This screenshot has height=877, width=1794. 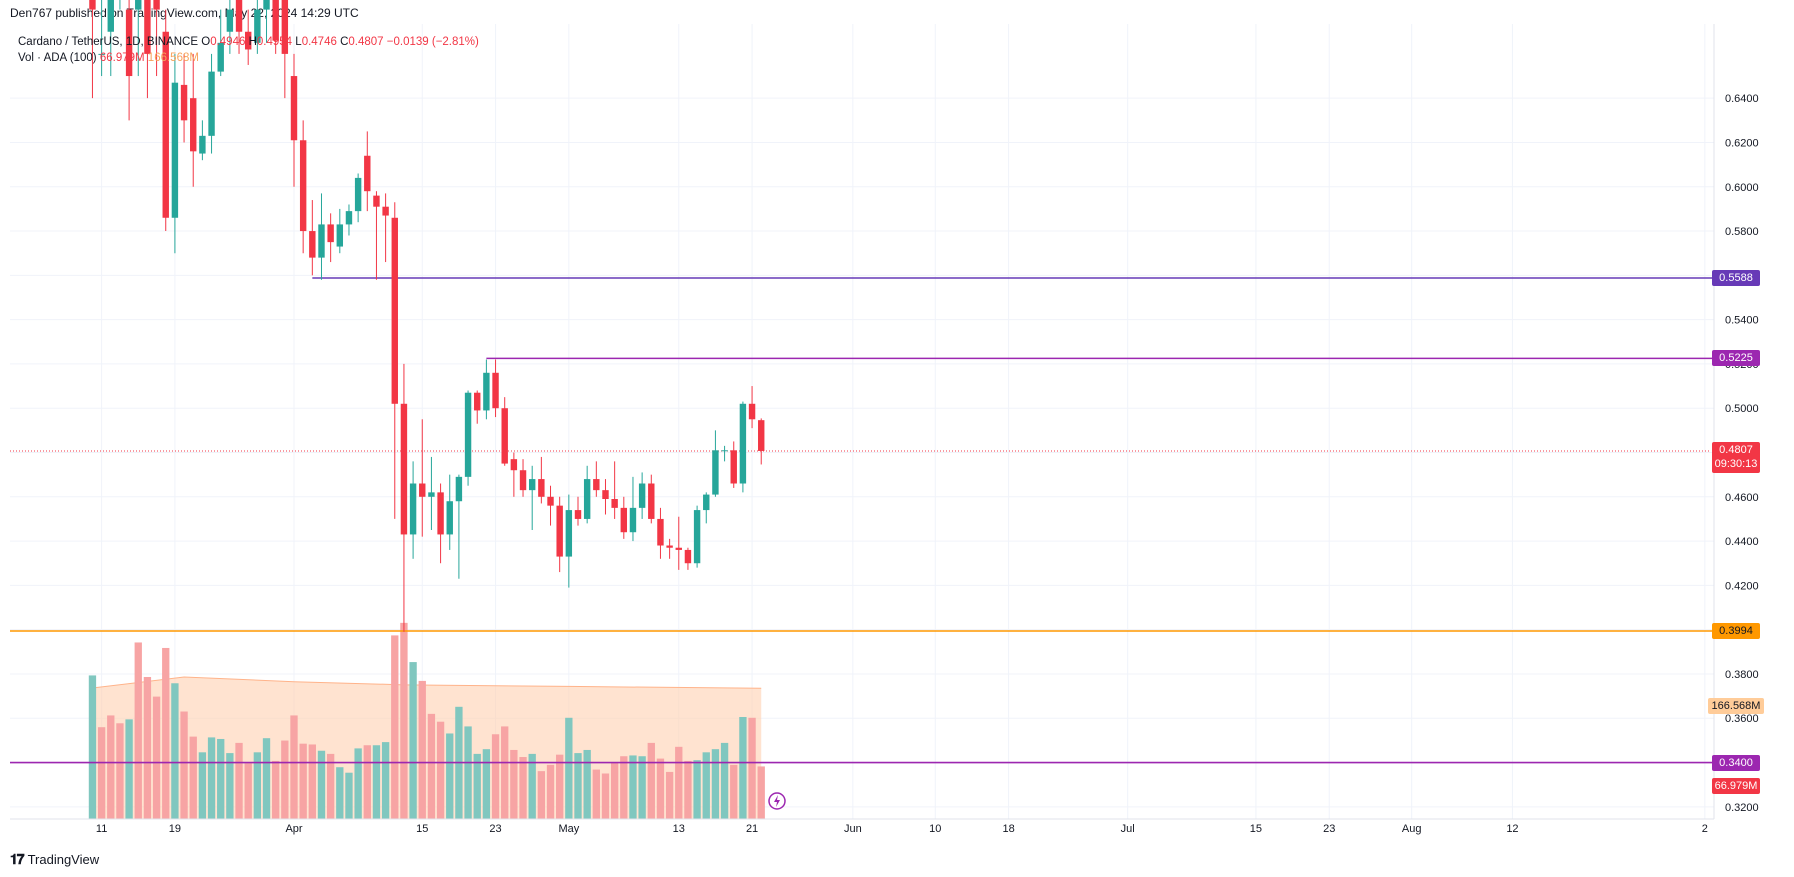 I want to click on x-tick-label-6: 13, so click(x=679, y=829).